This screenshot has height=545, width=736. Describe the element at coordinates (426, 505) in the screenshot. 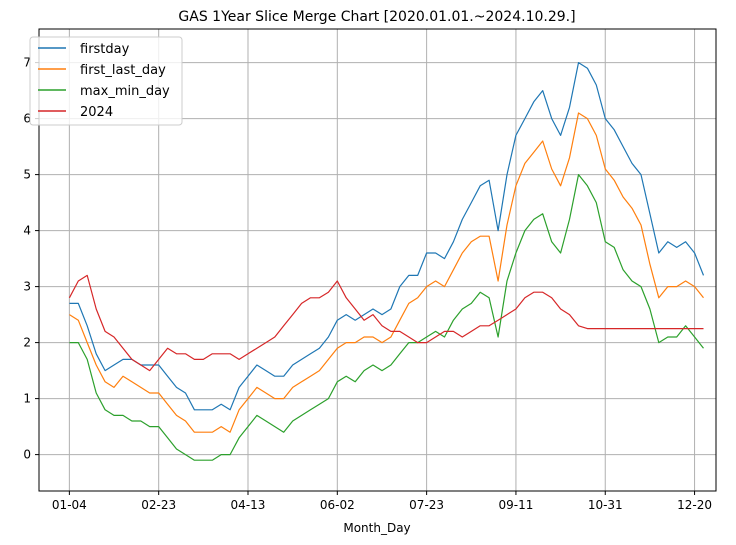

I see `x-tick-label: 07-23` at that location.